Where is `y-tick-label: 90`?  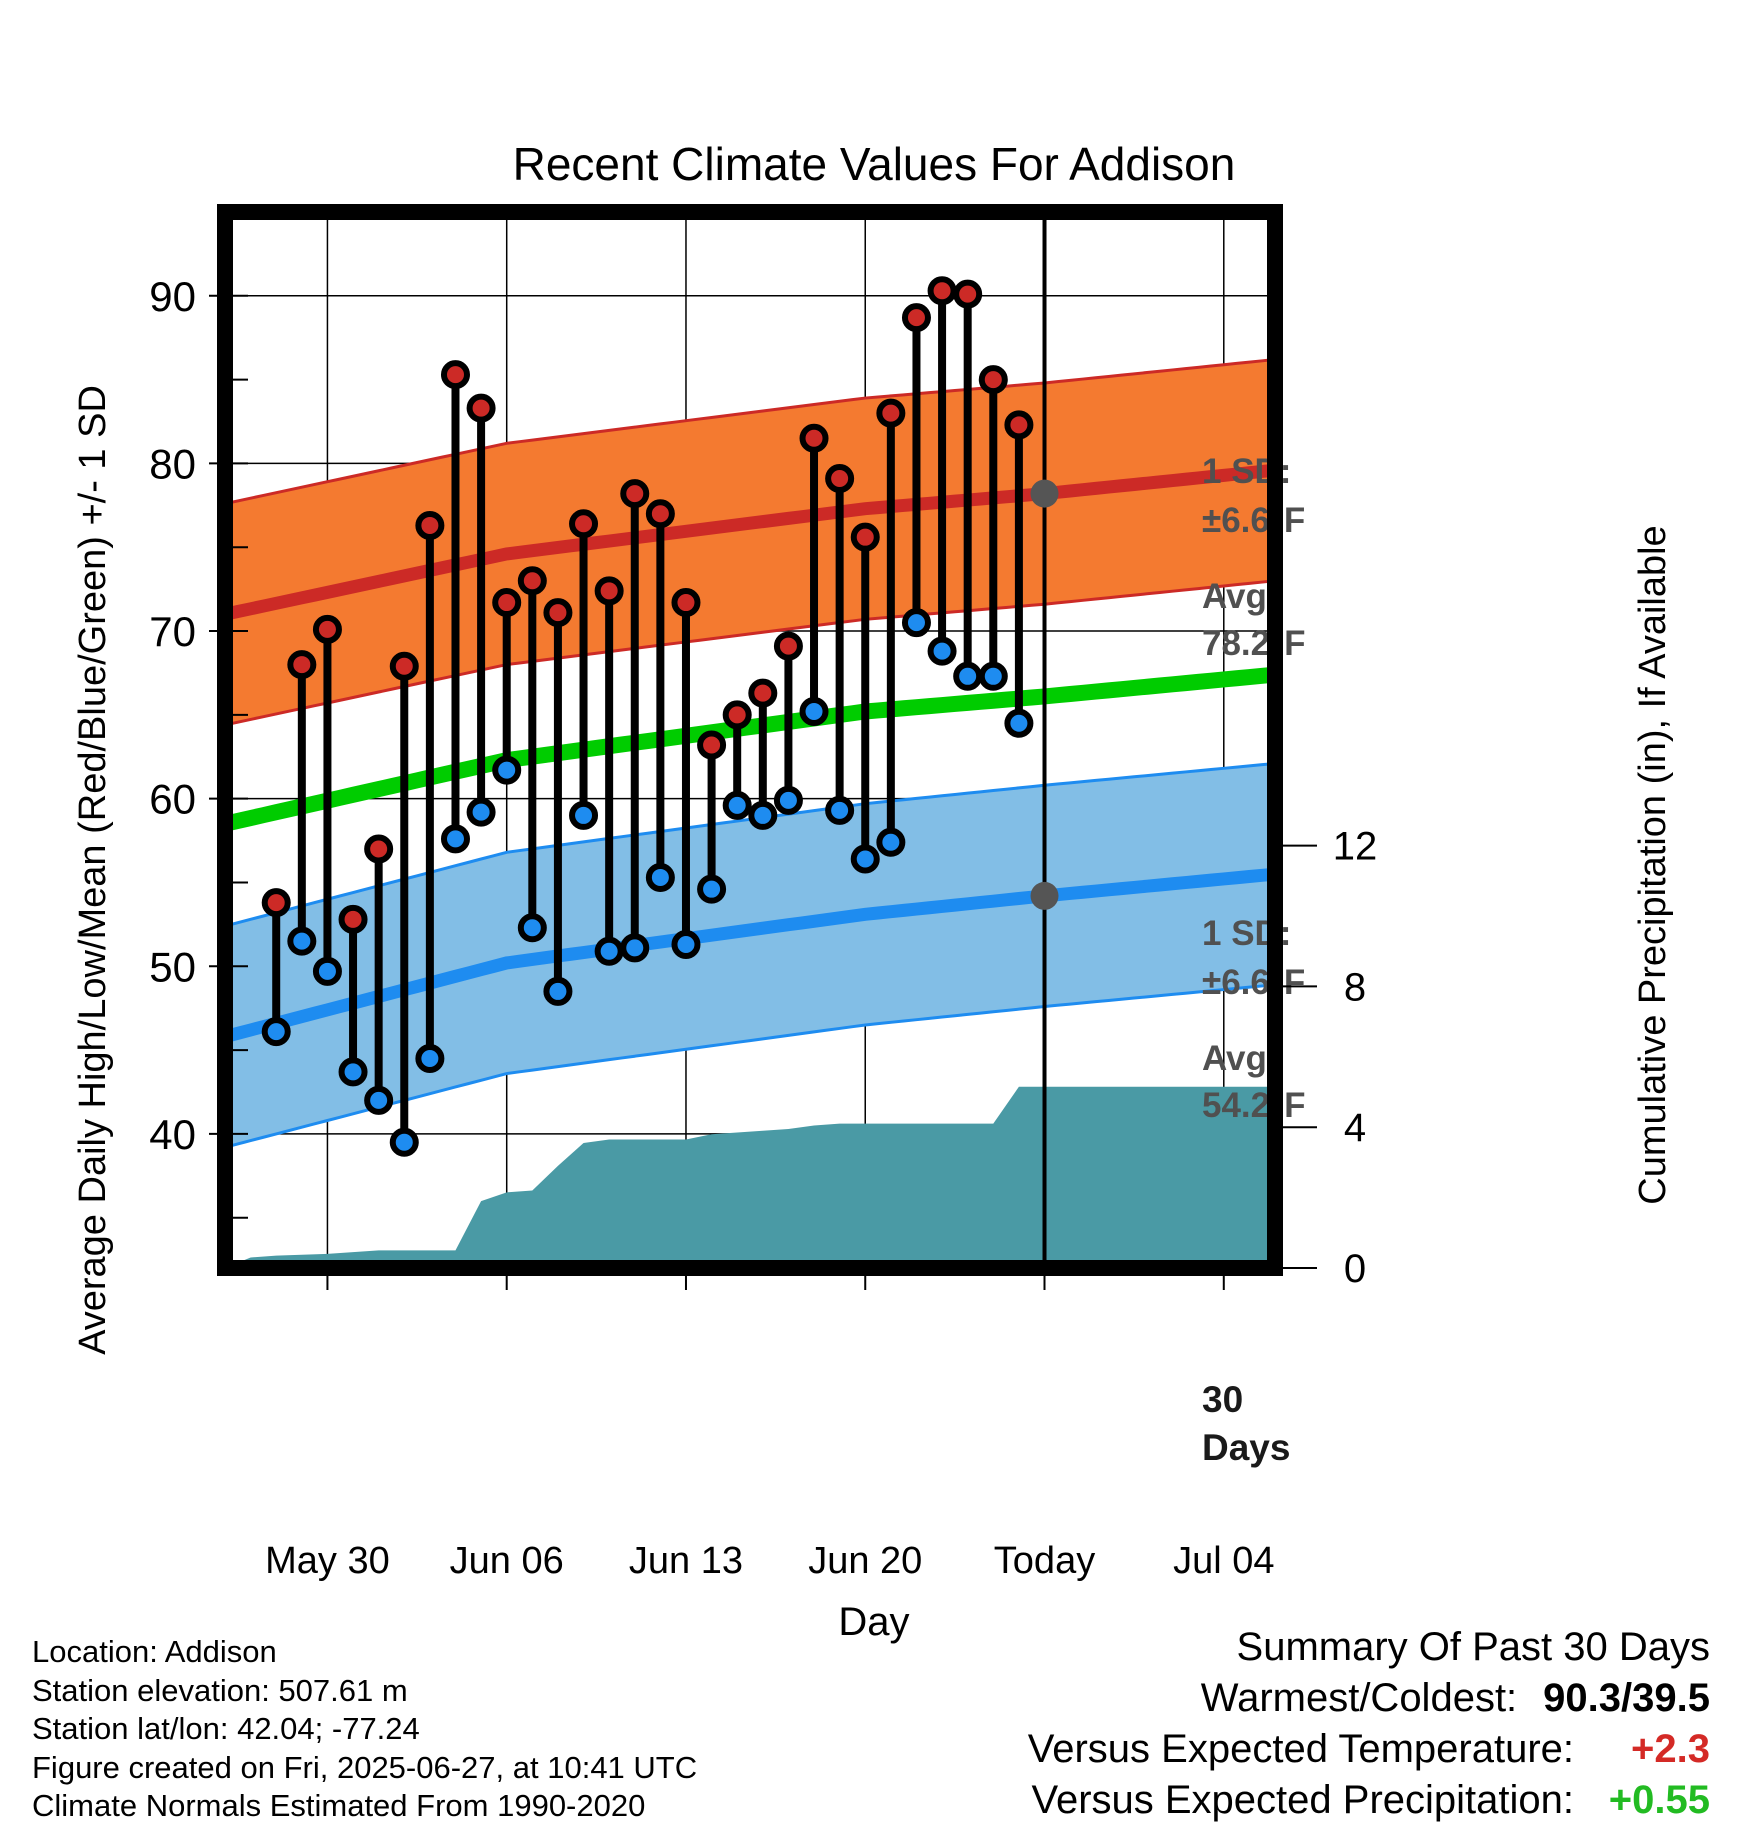 y-tick-label: 90 is located at coordinates (172, 296).